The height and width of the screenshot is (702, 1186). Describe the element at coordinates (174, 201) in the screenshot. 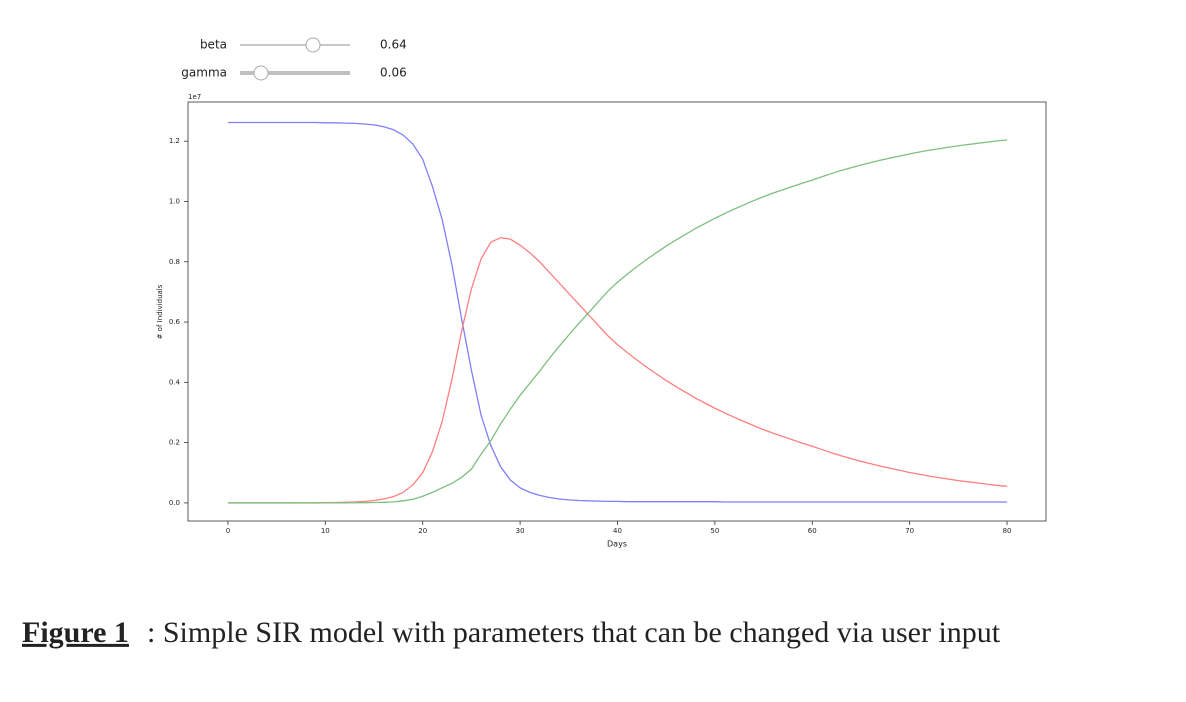

I see `y-tick-label: 1.0` at that location.